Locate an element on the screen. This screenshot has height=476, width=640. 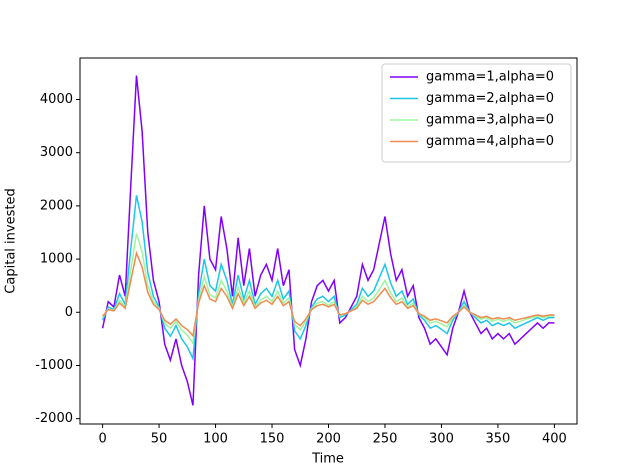
y-tick-label: -1000 is located at coordinates (54, 365).